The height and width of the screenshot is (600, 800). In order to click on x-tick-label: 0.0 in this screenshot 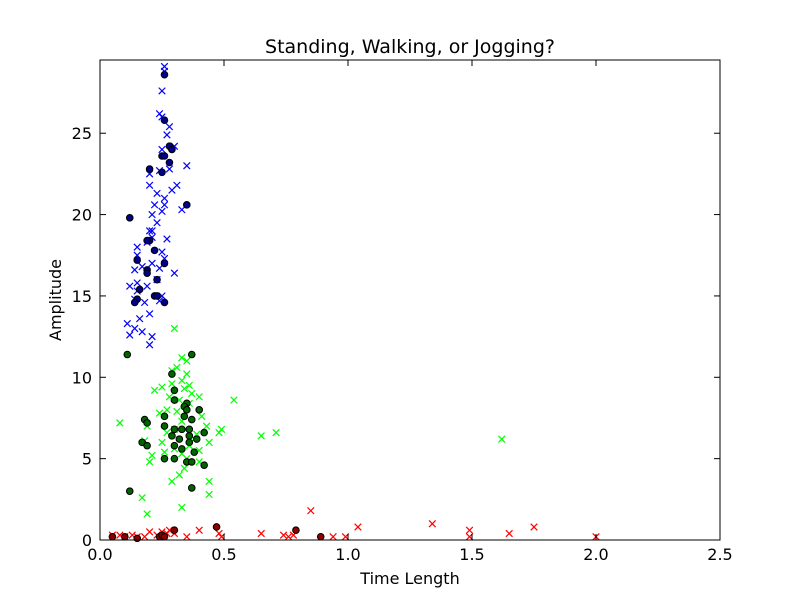, I will do `click(99, 554)`.